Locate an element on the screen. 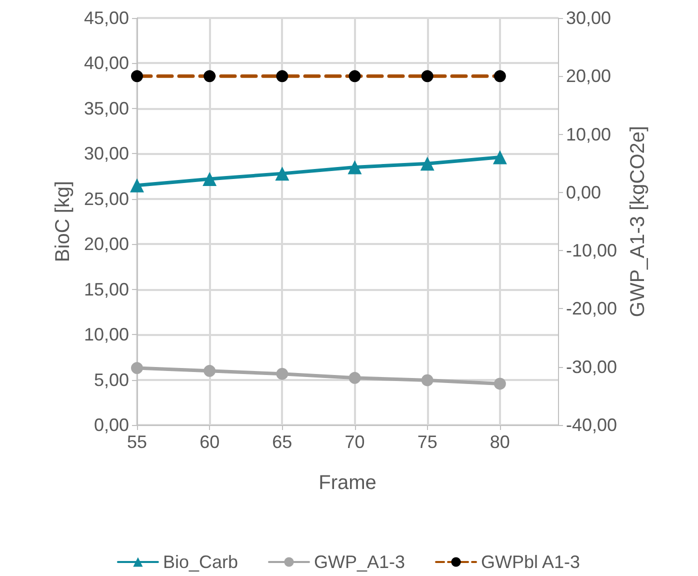  y-tick-label: 10,00 is located at coordinates (106, 334).